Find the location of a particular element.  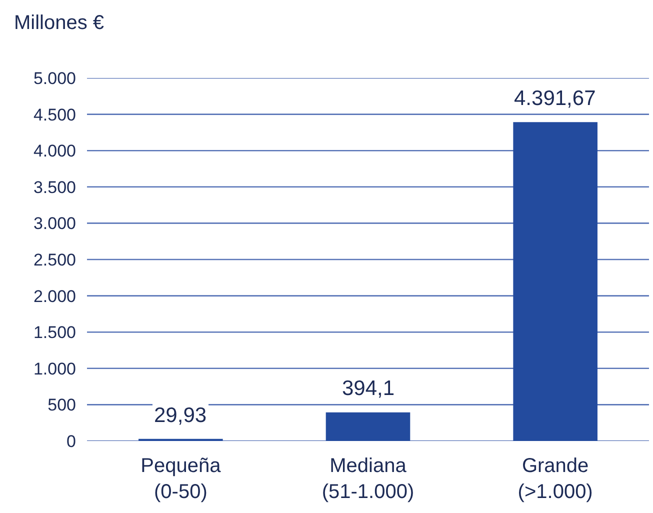

x-tick-label: Mediana (51-1.000) is located at coordinates (368, 479).